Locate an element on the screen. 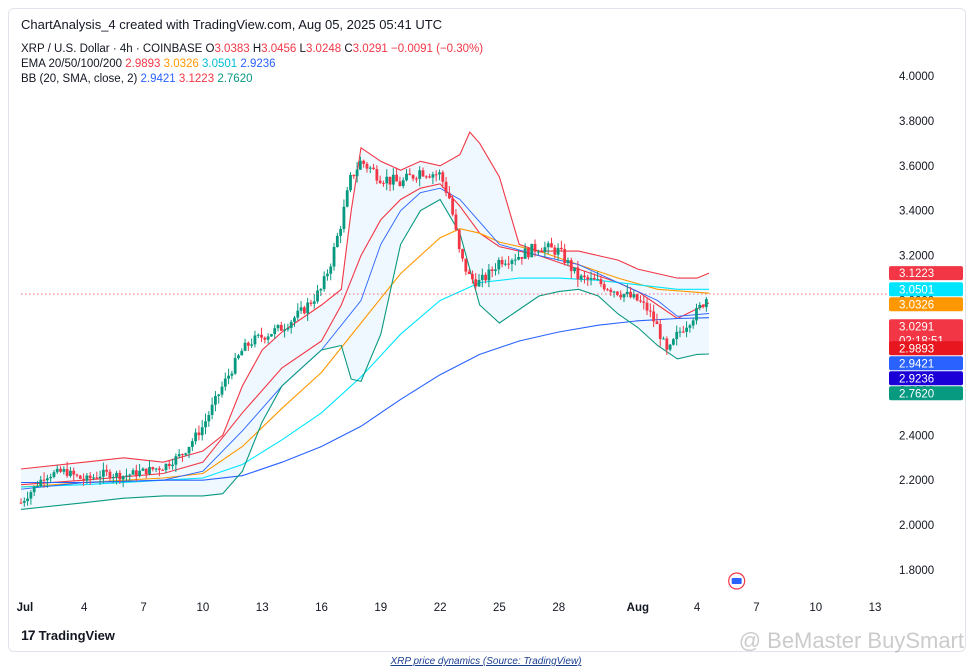 This screenshot has height=671, width=972. price-tag-value: 2.9893 is located at coordinates (916, 349).